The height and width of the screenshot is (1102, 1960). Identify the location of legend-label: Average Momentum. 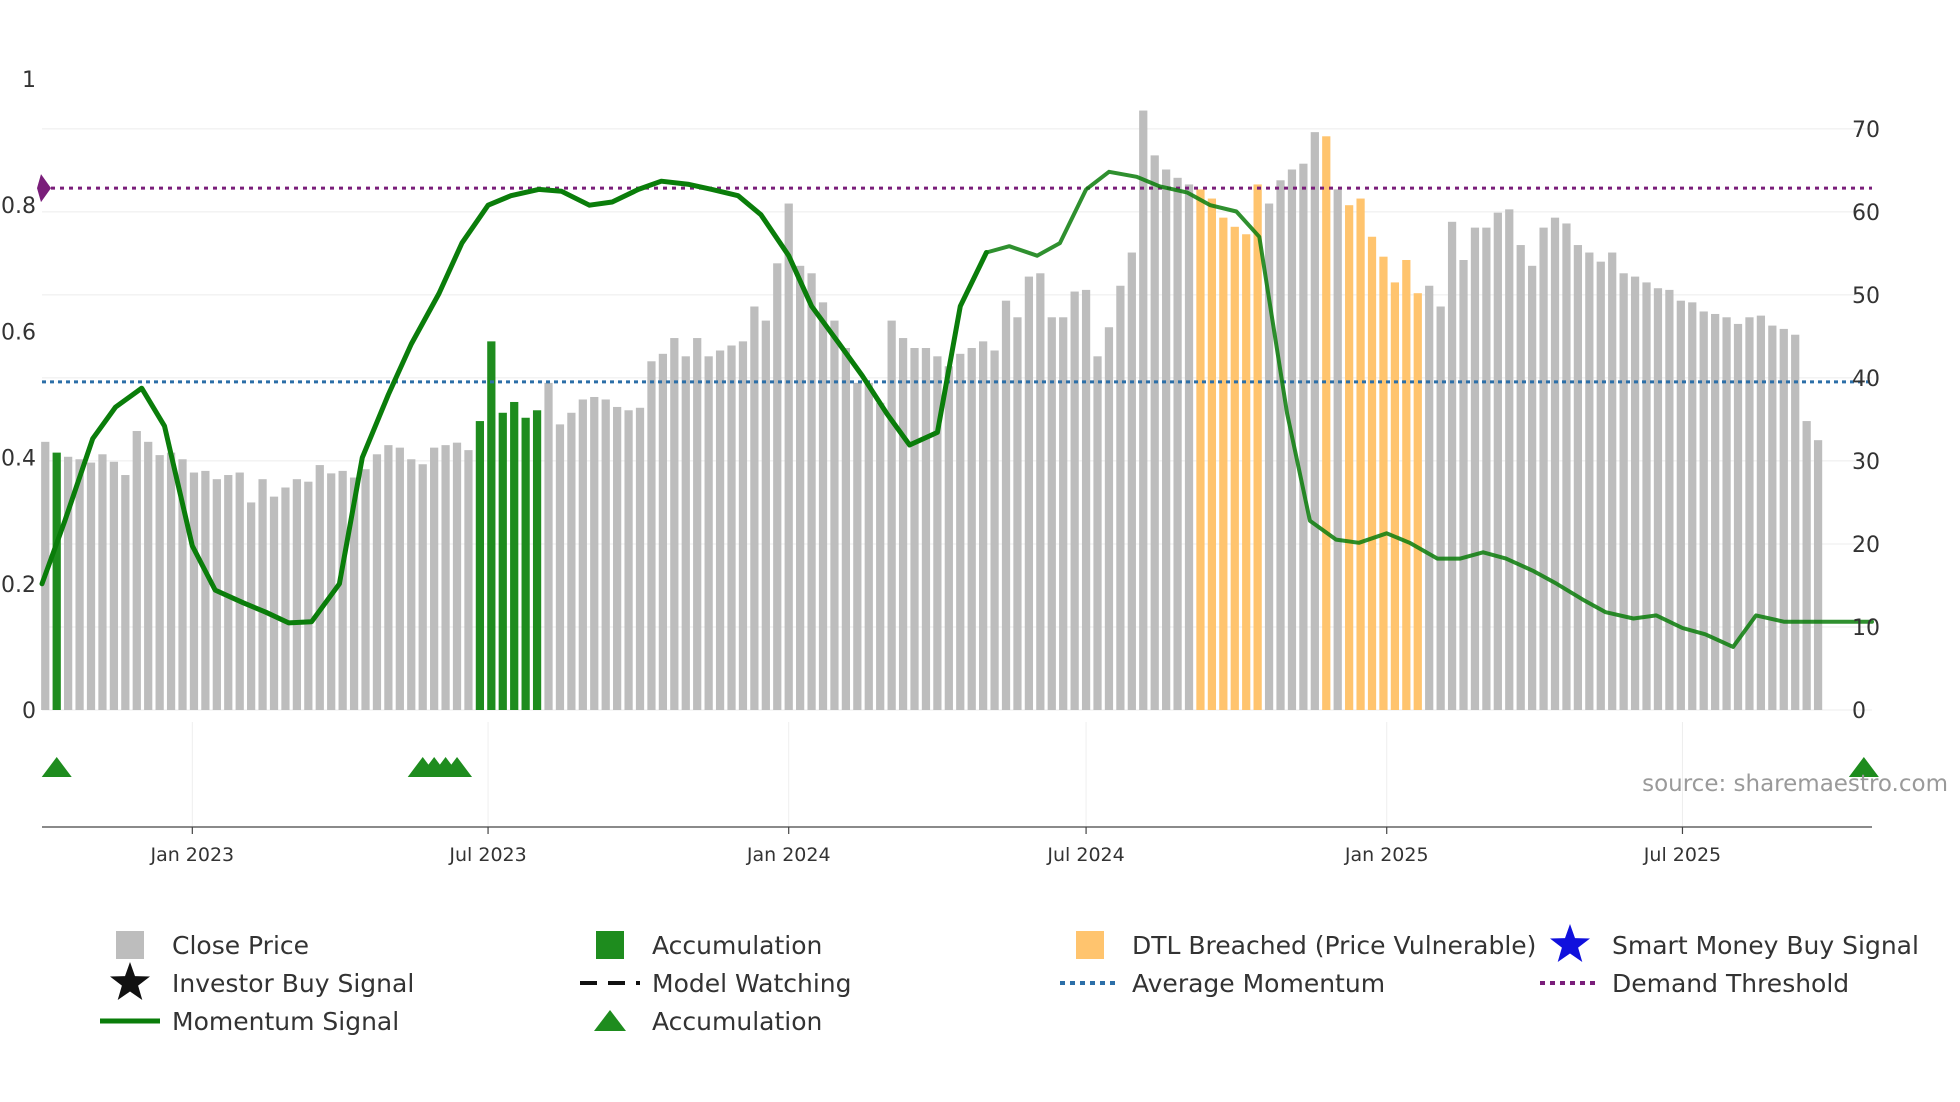
(1258, 983).